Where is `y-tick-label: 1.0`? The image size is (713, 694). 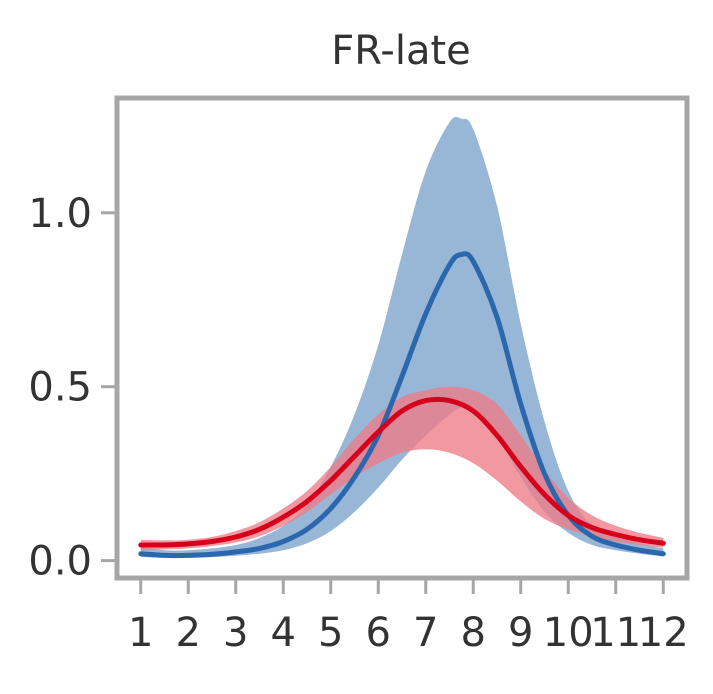
y-tick-label: 1.0 is located at coordinates (60, 214).